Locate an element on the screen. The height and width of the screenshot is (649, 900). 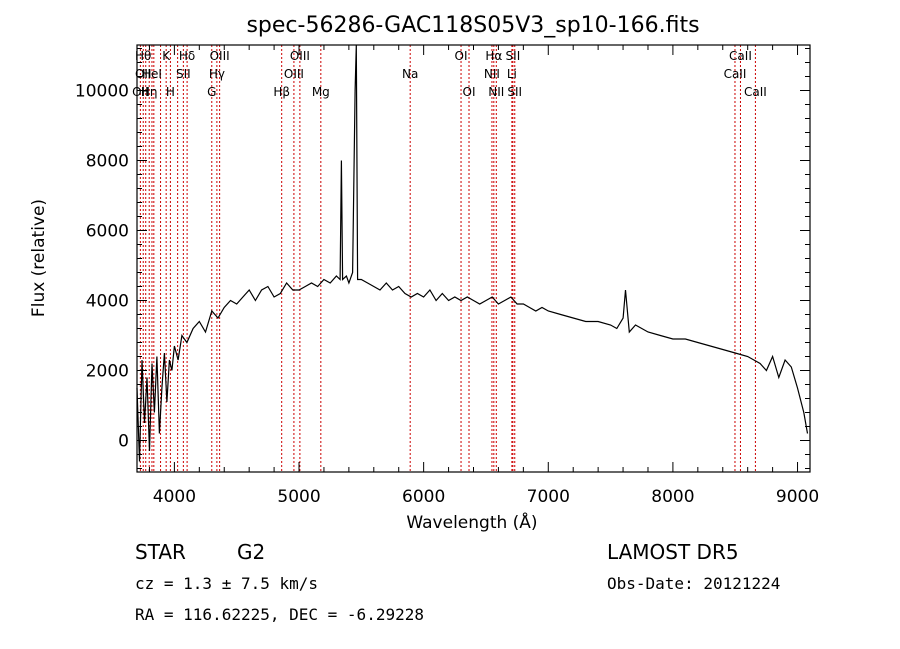
x-tick-label: 5000 is located at coordinates (298, 497).